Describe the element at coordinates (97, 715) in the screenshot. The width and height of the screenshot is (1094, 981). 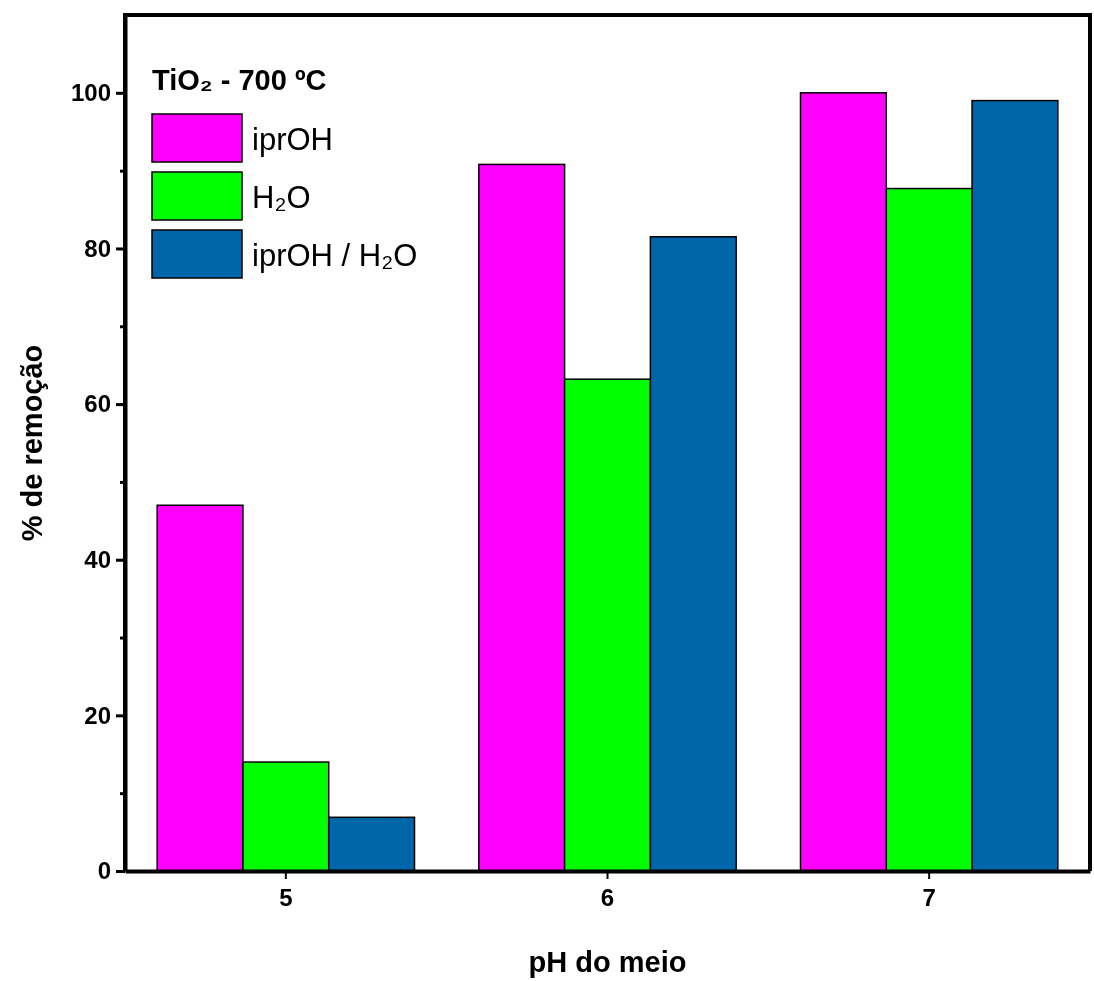
I see `y-tick-label: 20` at that location.